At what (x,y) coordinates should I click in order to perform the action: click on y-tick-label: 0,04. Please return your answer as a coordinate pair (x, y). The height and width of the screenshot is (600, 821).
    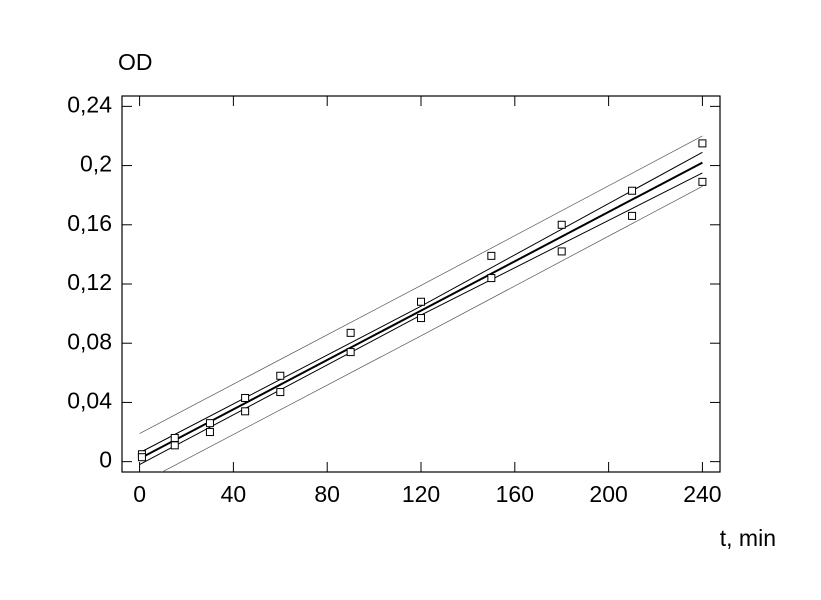
    Looking at the image, I should click on (89, 401).